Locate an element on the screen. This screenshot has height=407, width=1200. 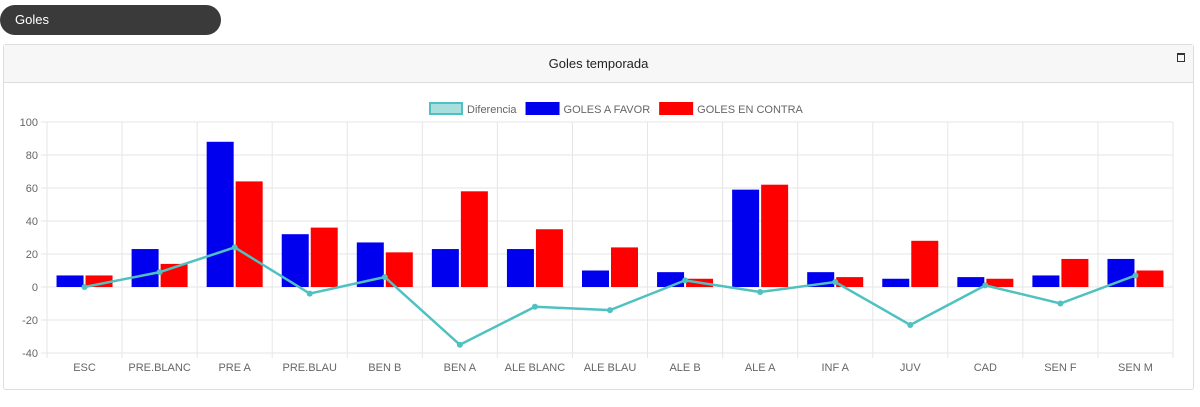
x-tick-label: BEN B is located at coordinates (384, 368).